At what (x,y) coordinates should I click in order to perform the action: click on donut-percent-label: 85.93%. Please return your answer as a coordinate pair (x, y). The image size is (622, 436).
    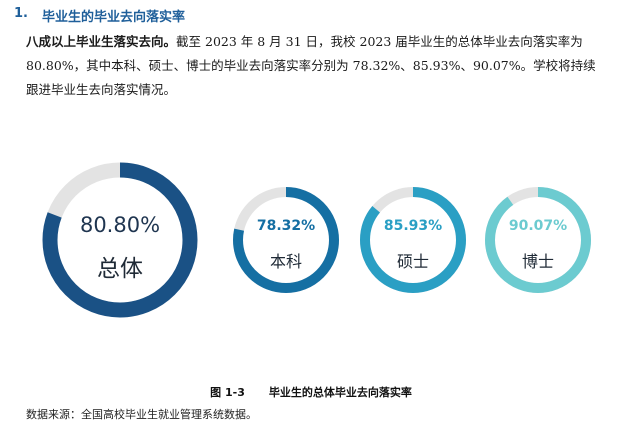
    Looking at the image, I should click on (413, 226).